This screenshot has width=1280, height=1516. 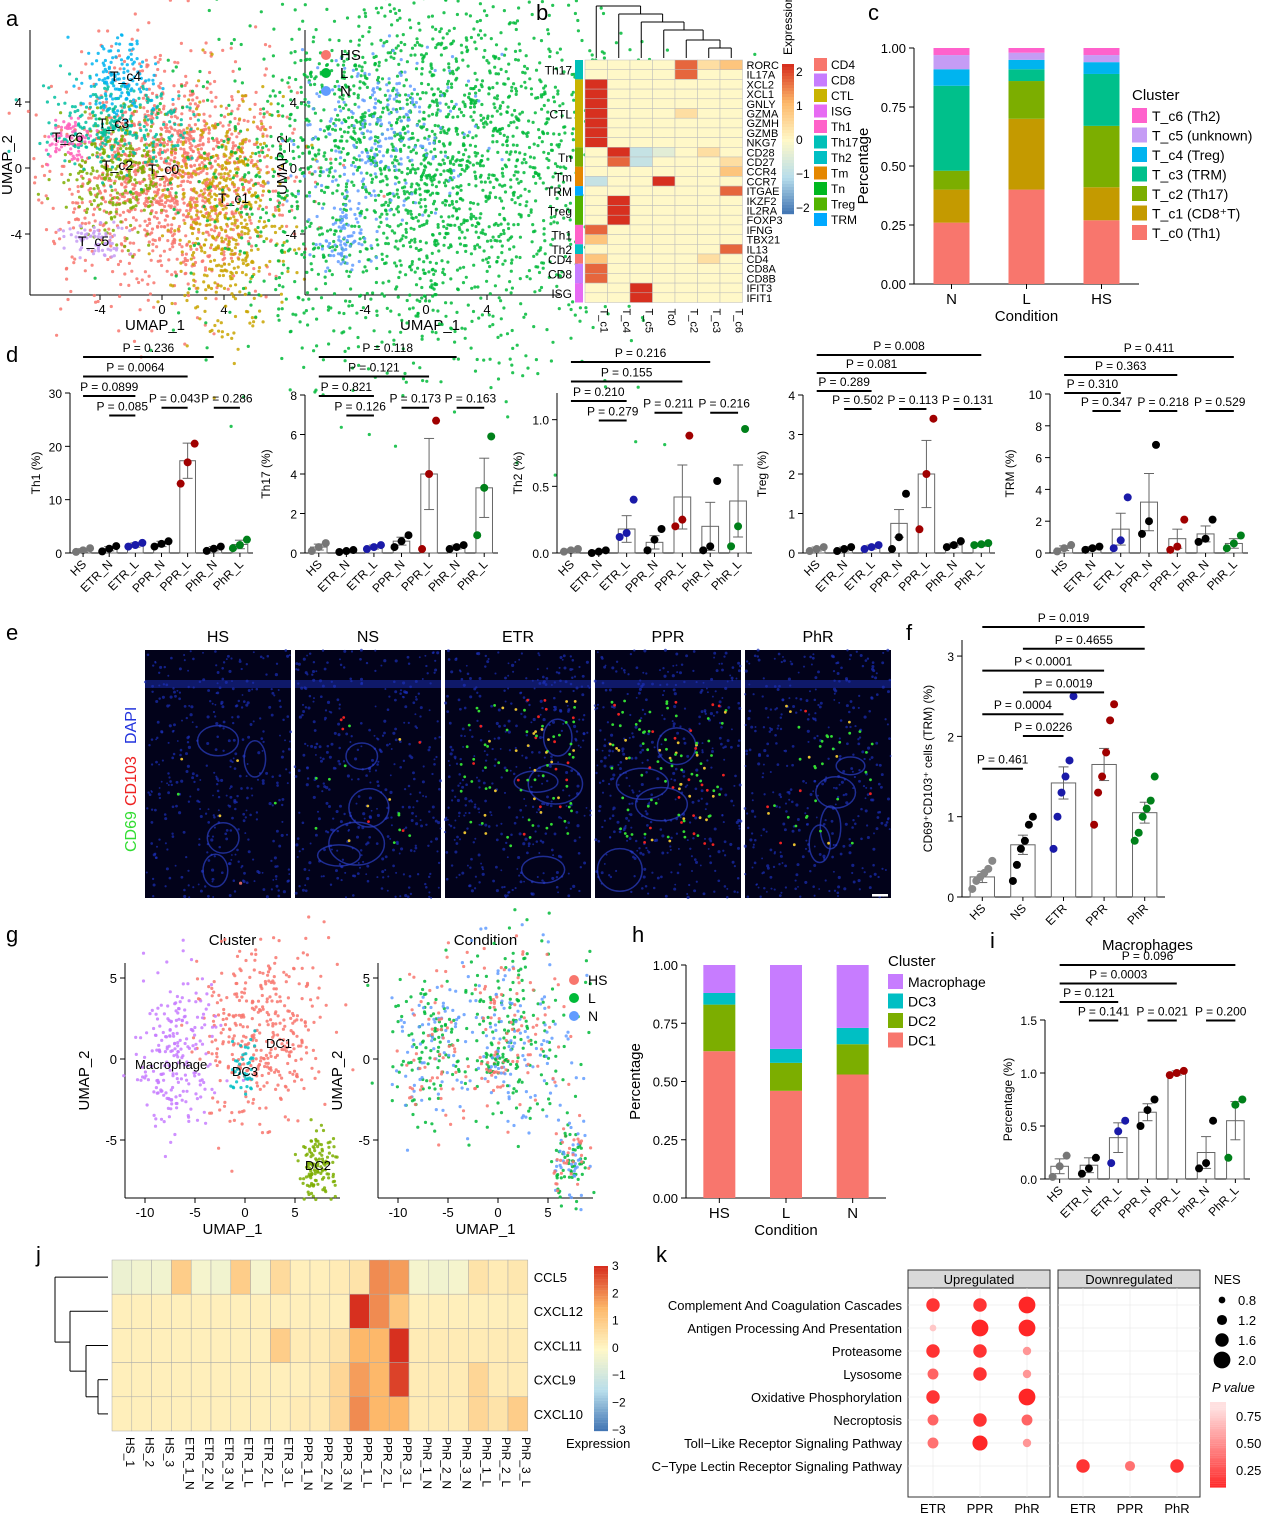 What do you see at coordinates (78, 159) in the screenshot?
I see `a1-cell-T_c6` at bounding box center [78, 159].